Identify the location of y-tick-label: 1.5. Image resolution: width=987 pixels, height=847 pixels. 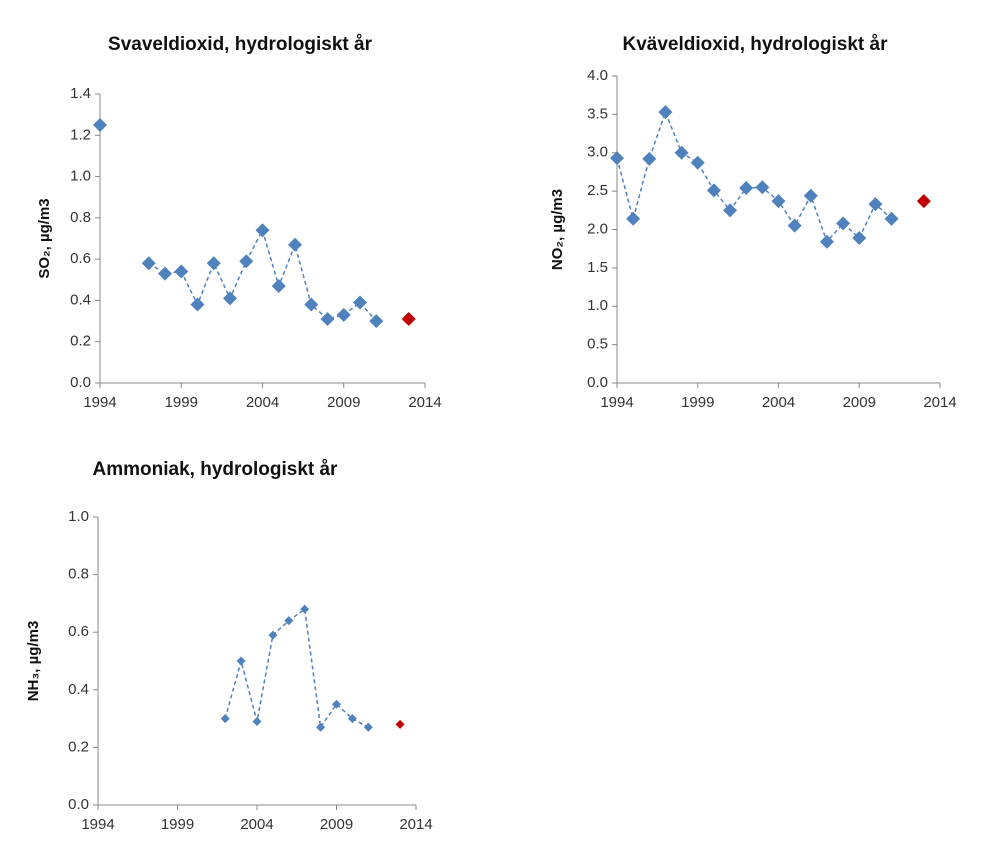
(597, 267).